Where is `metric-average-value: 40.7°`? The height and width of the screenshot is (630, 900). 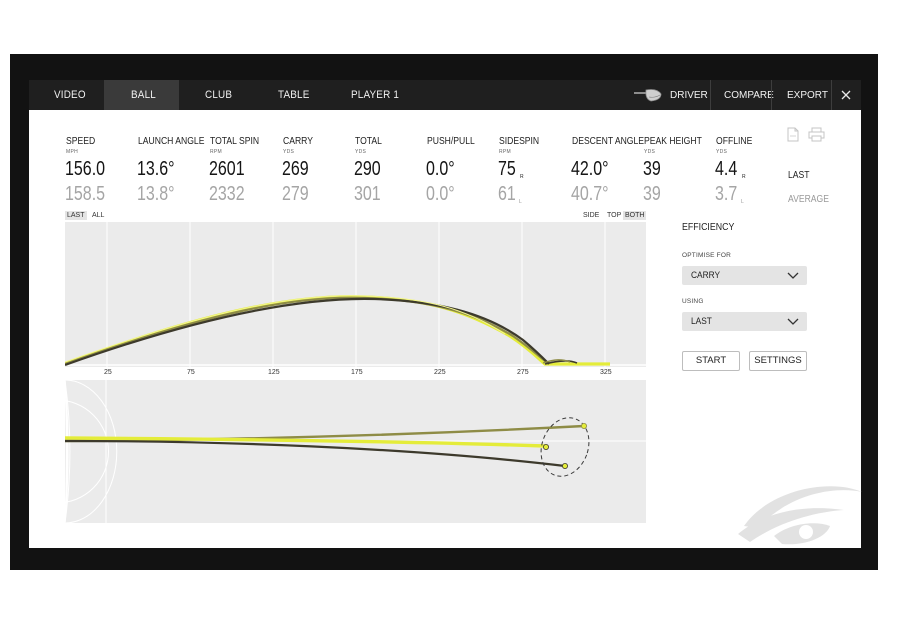
metric-average-value: 40.7° is located at coordinates (590, 194).